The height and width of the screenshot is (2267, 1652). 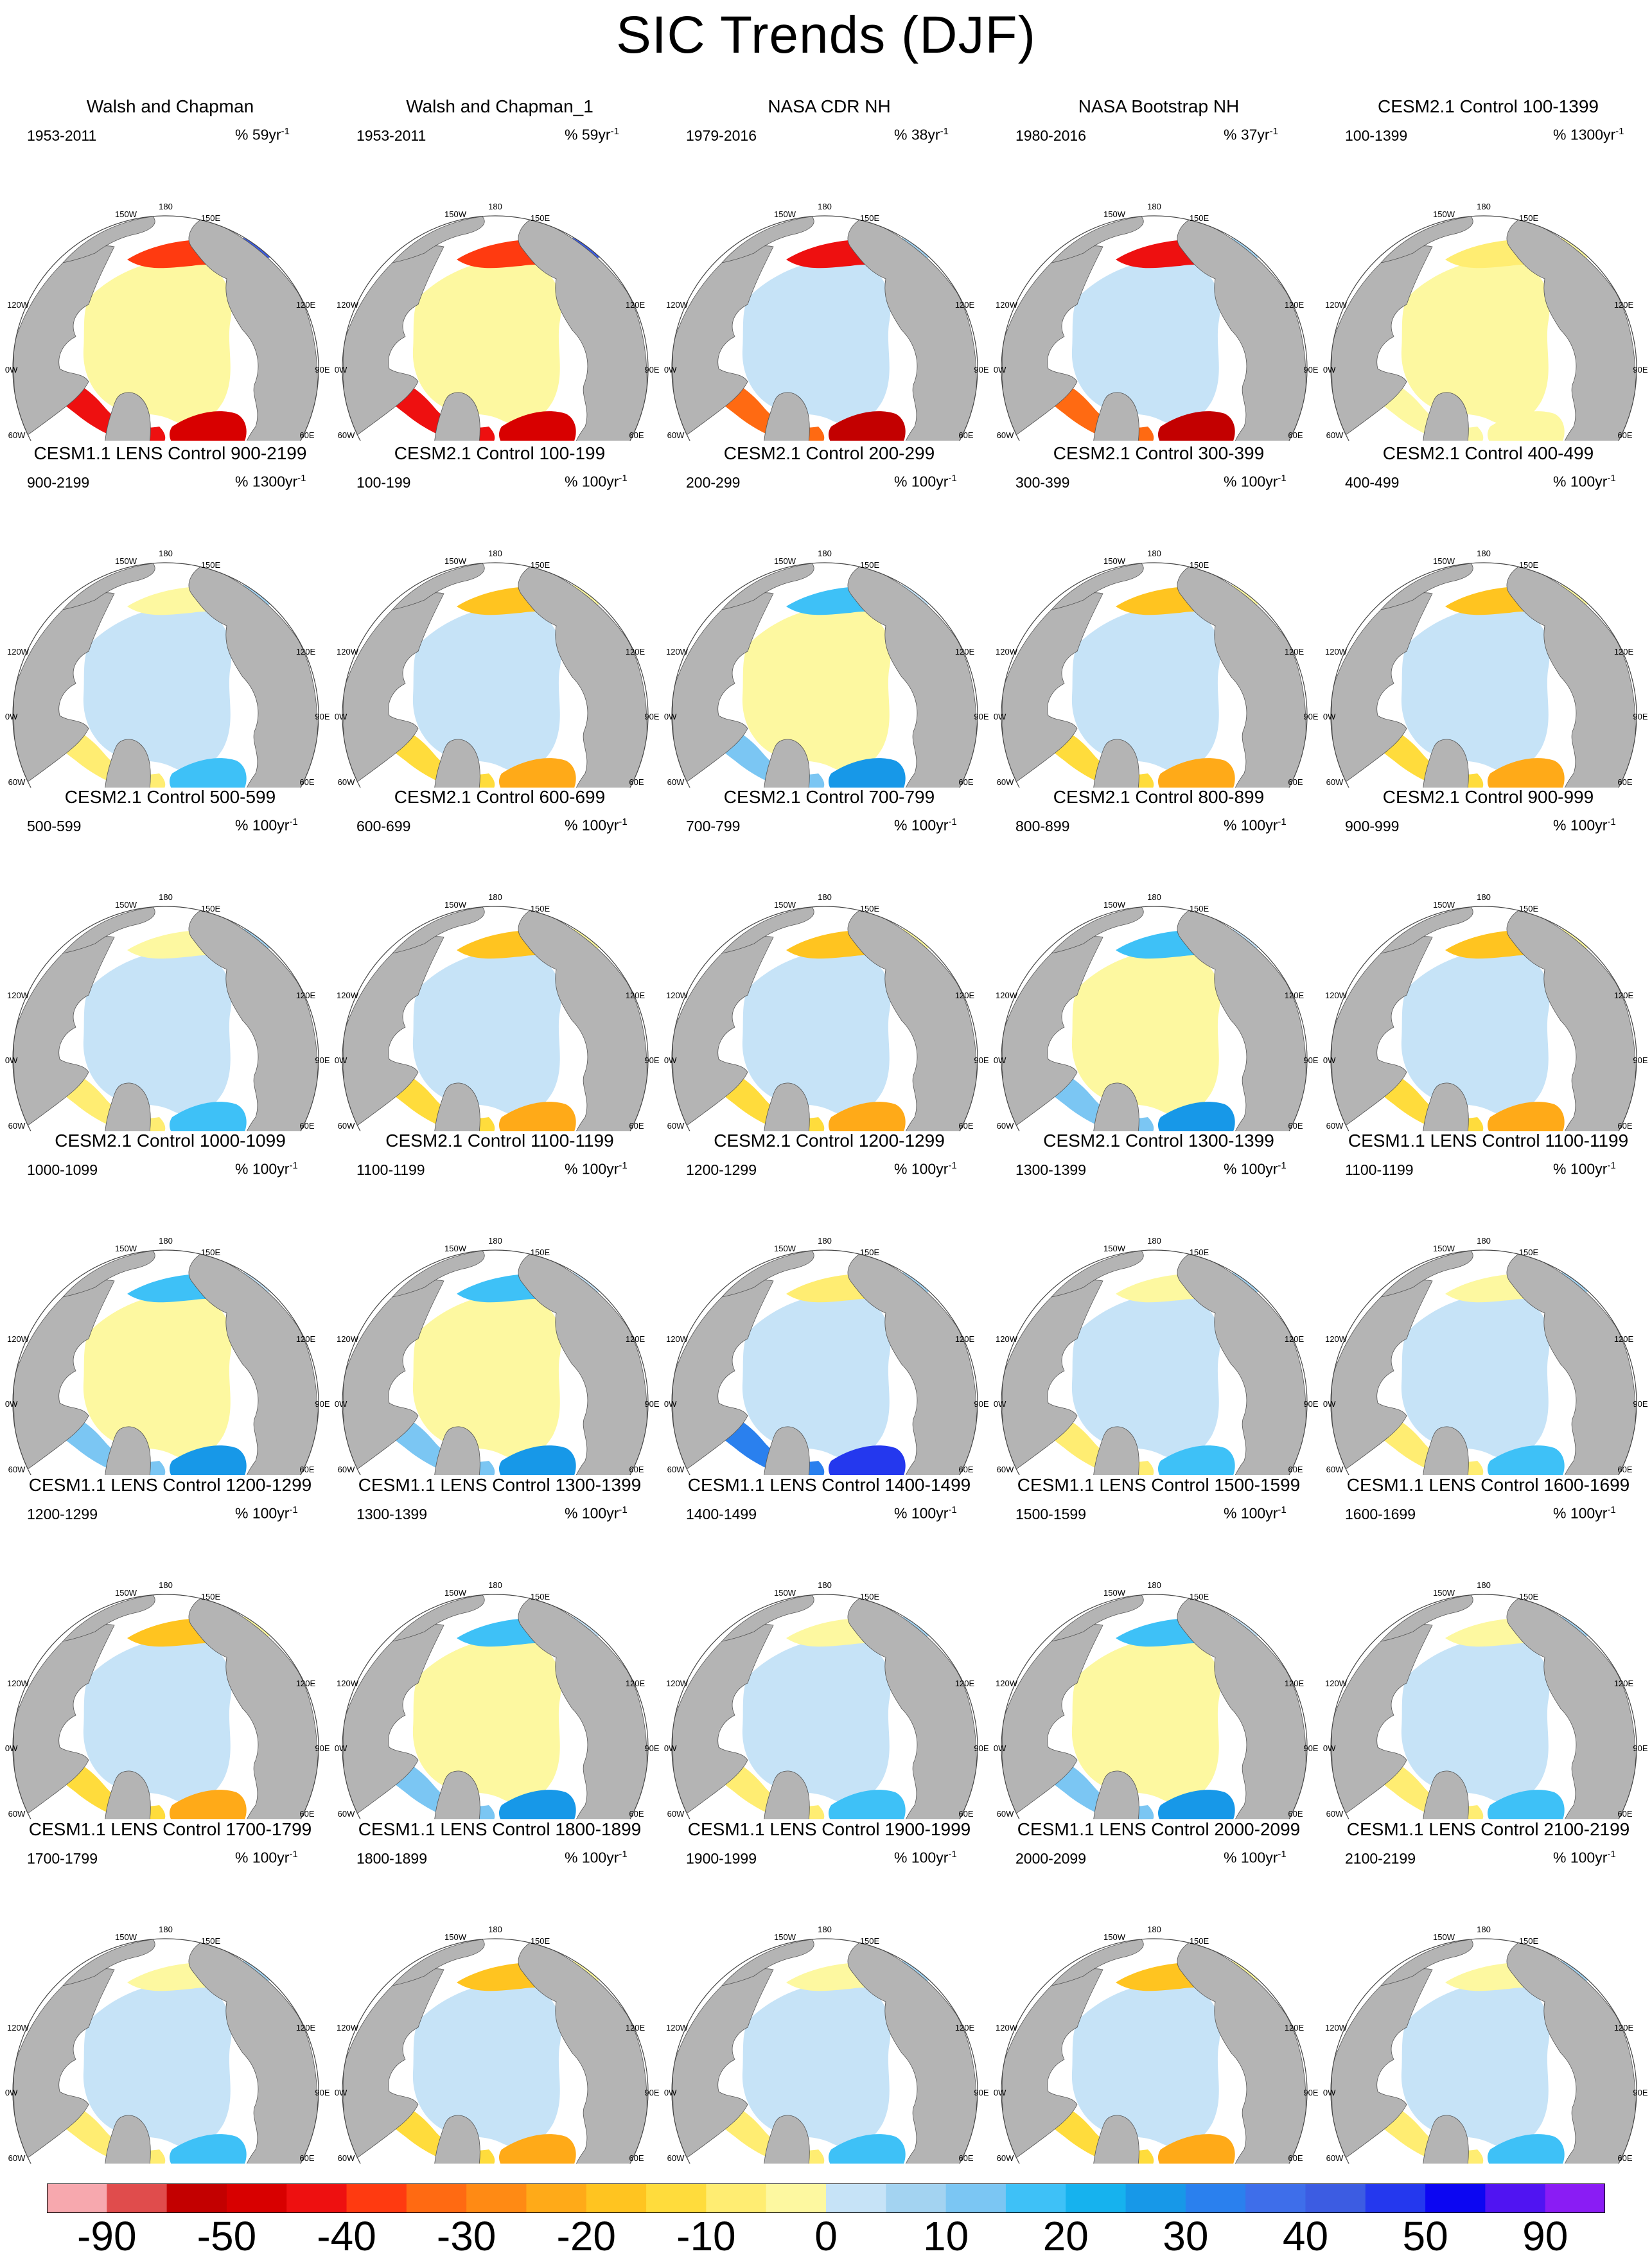 I want to click on panel-title: NASA CDR NH, so click(x=829, y=106).